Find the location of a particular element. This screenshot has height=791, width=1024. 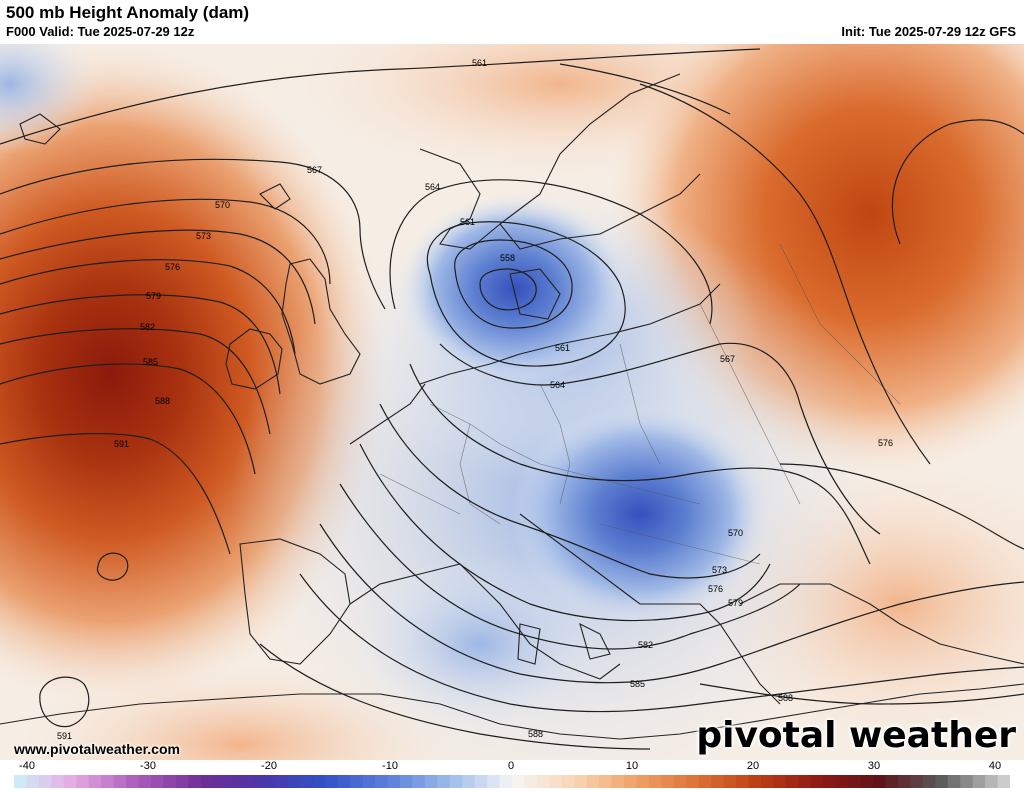

colorbar-tick: -30 is located at coordinates (148, 766).